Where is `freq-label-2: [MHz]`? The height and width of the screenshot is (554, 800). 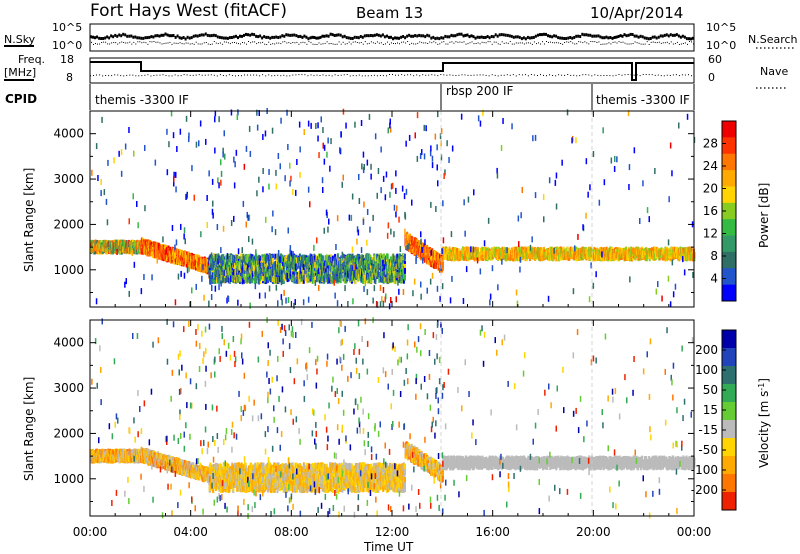 freq-label-2: [MHz] is located at coordinates (20, 72).